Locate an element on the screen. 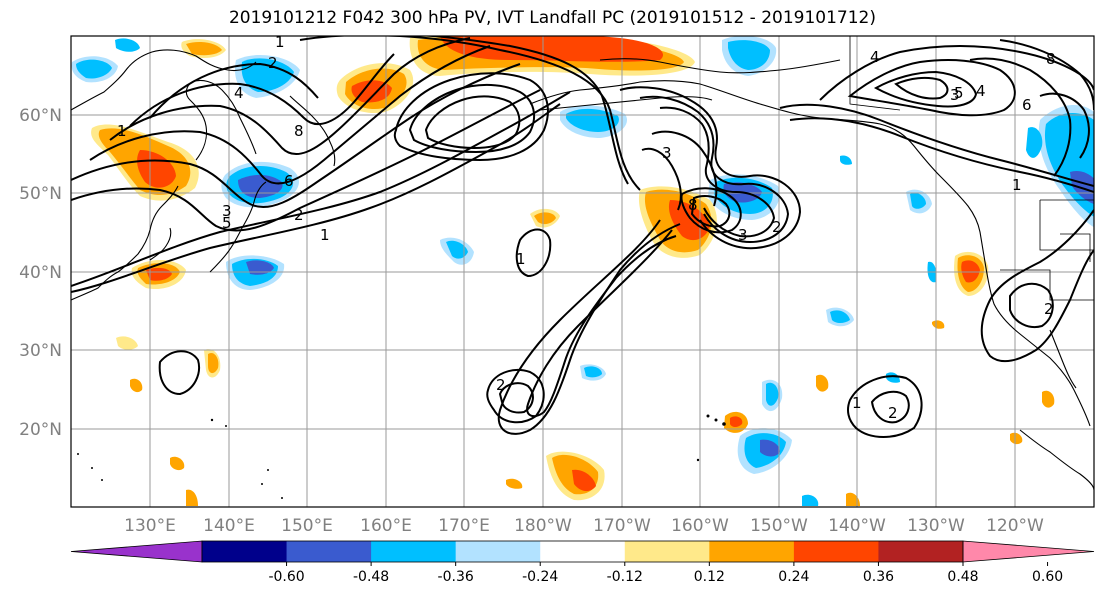 This screenshot has width=1105, height=601. coast-asia is located at coordinates (164, 80).